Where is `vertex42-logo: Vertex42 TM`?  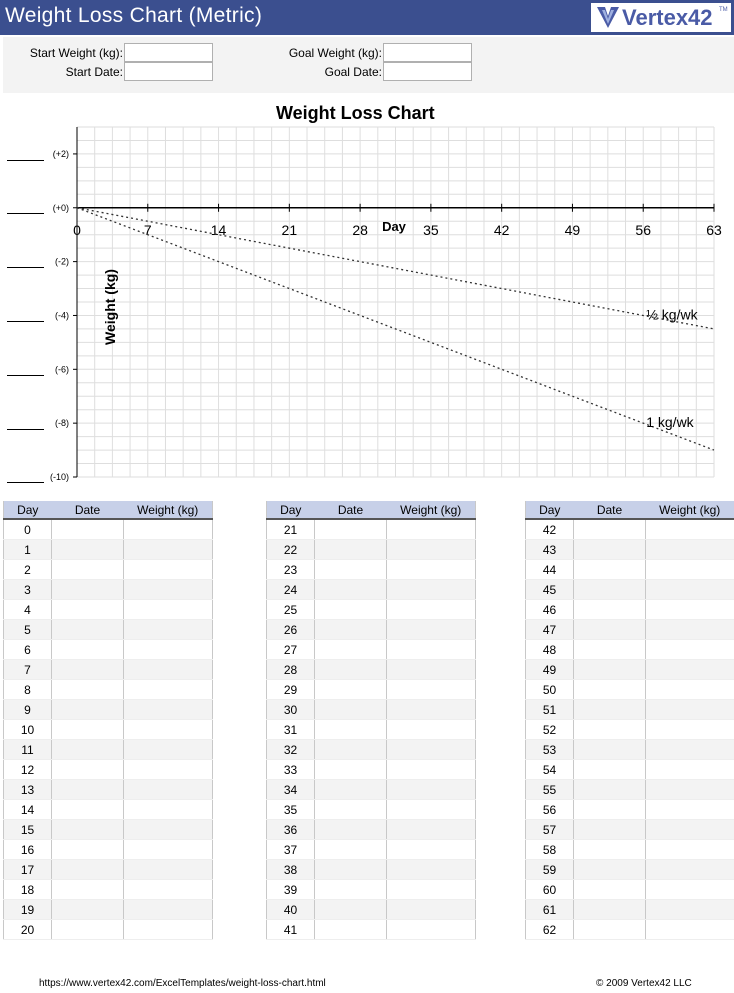 vertex42-logo: Vertex42 TM is located at coordinates (661, 17).